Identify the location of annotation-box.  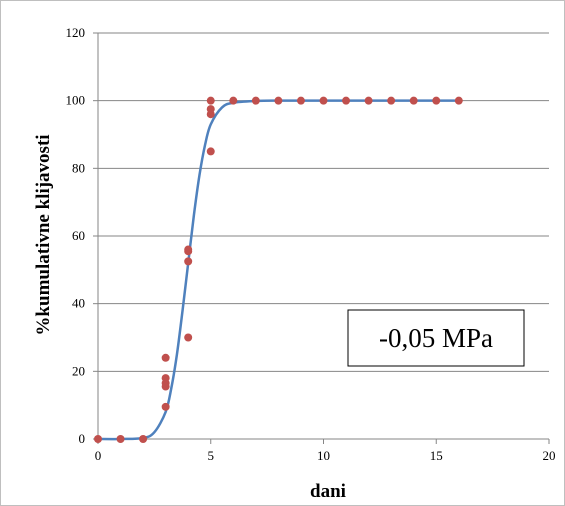
(436, 338).